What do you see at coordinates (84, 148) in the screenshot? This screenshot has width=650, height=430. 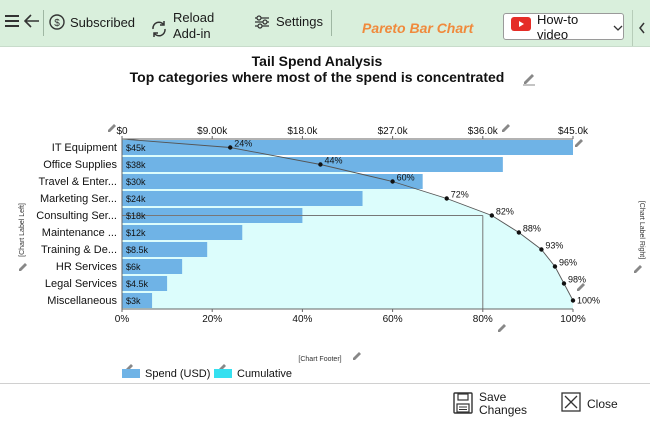 I see `category-label: IT Equipment` at bounding box center [84, 148].